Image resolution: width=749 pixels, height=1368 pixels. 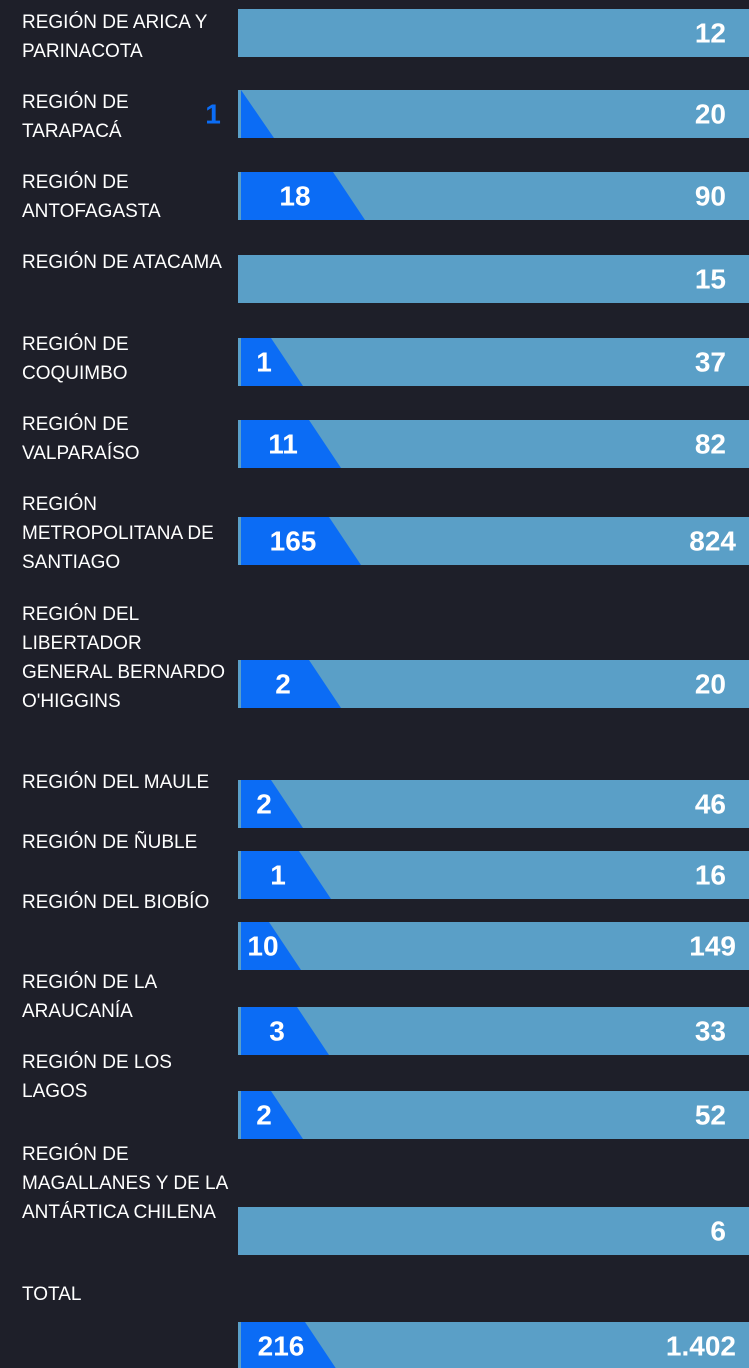 I want to click on count-b: 33, so click(x=710, y=1031).